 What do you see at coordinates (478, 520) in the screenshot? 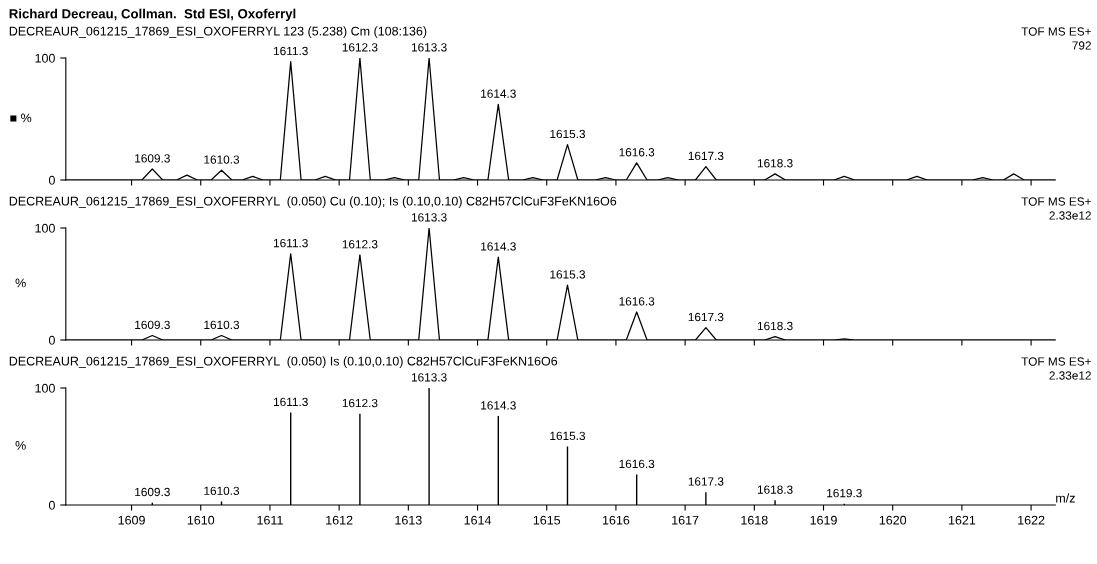
I see `x-tick-label: 1614` at bounding box center [478, 520].